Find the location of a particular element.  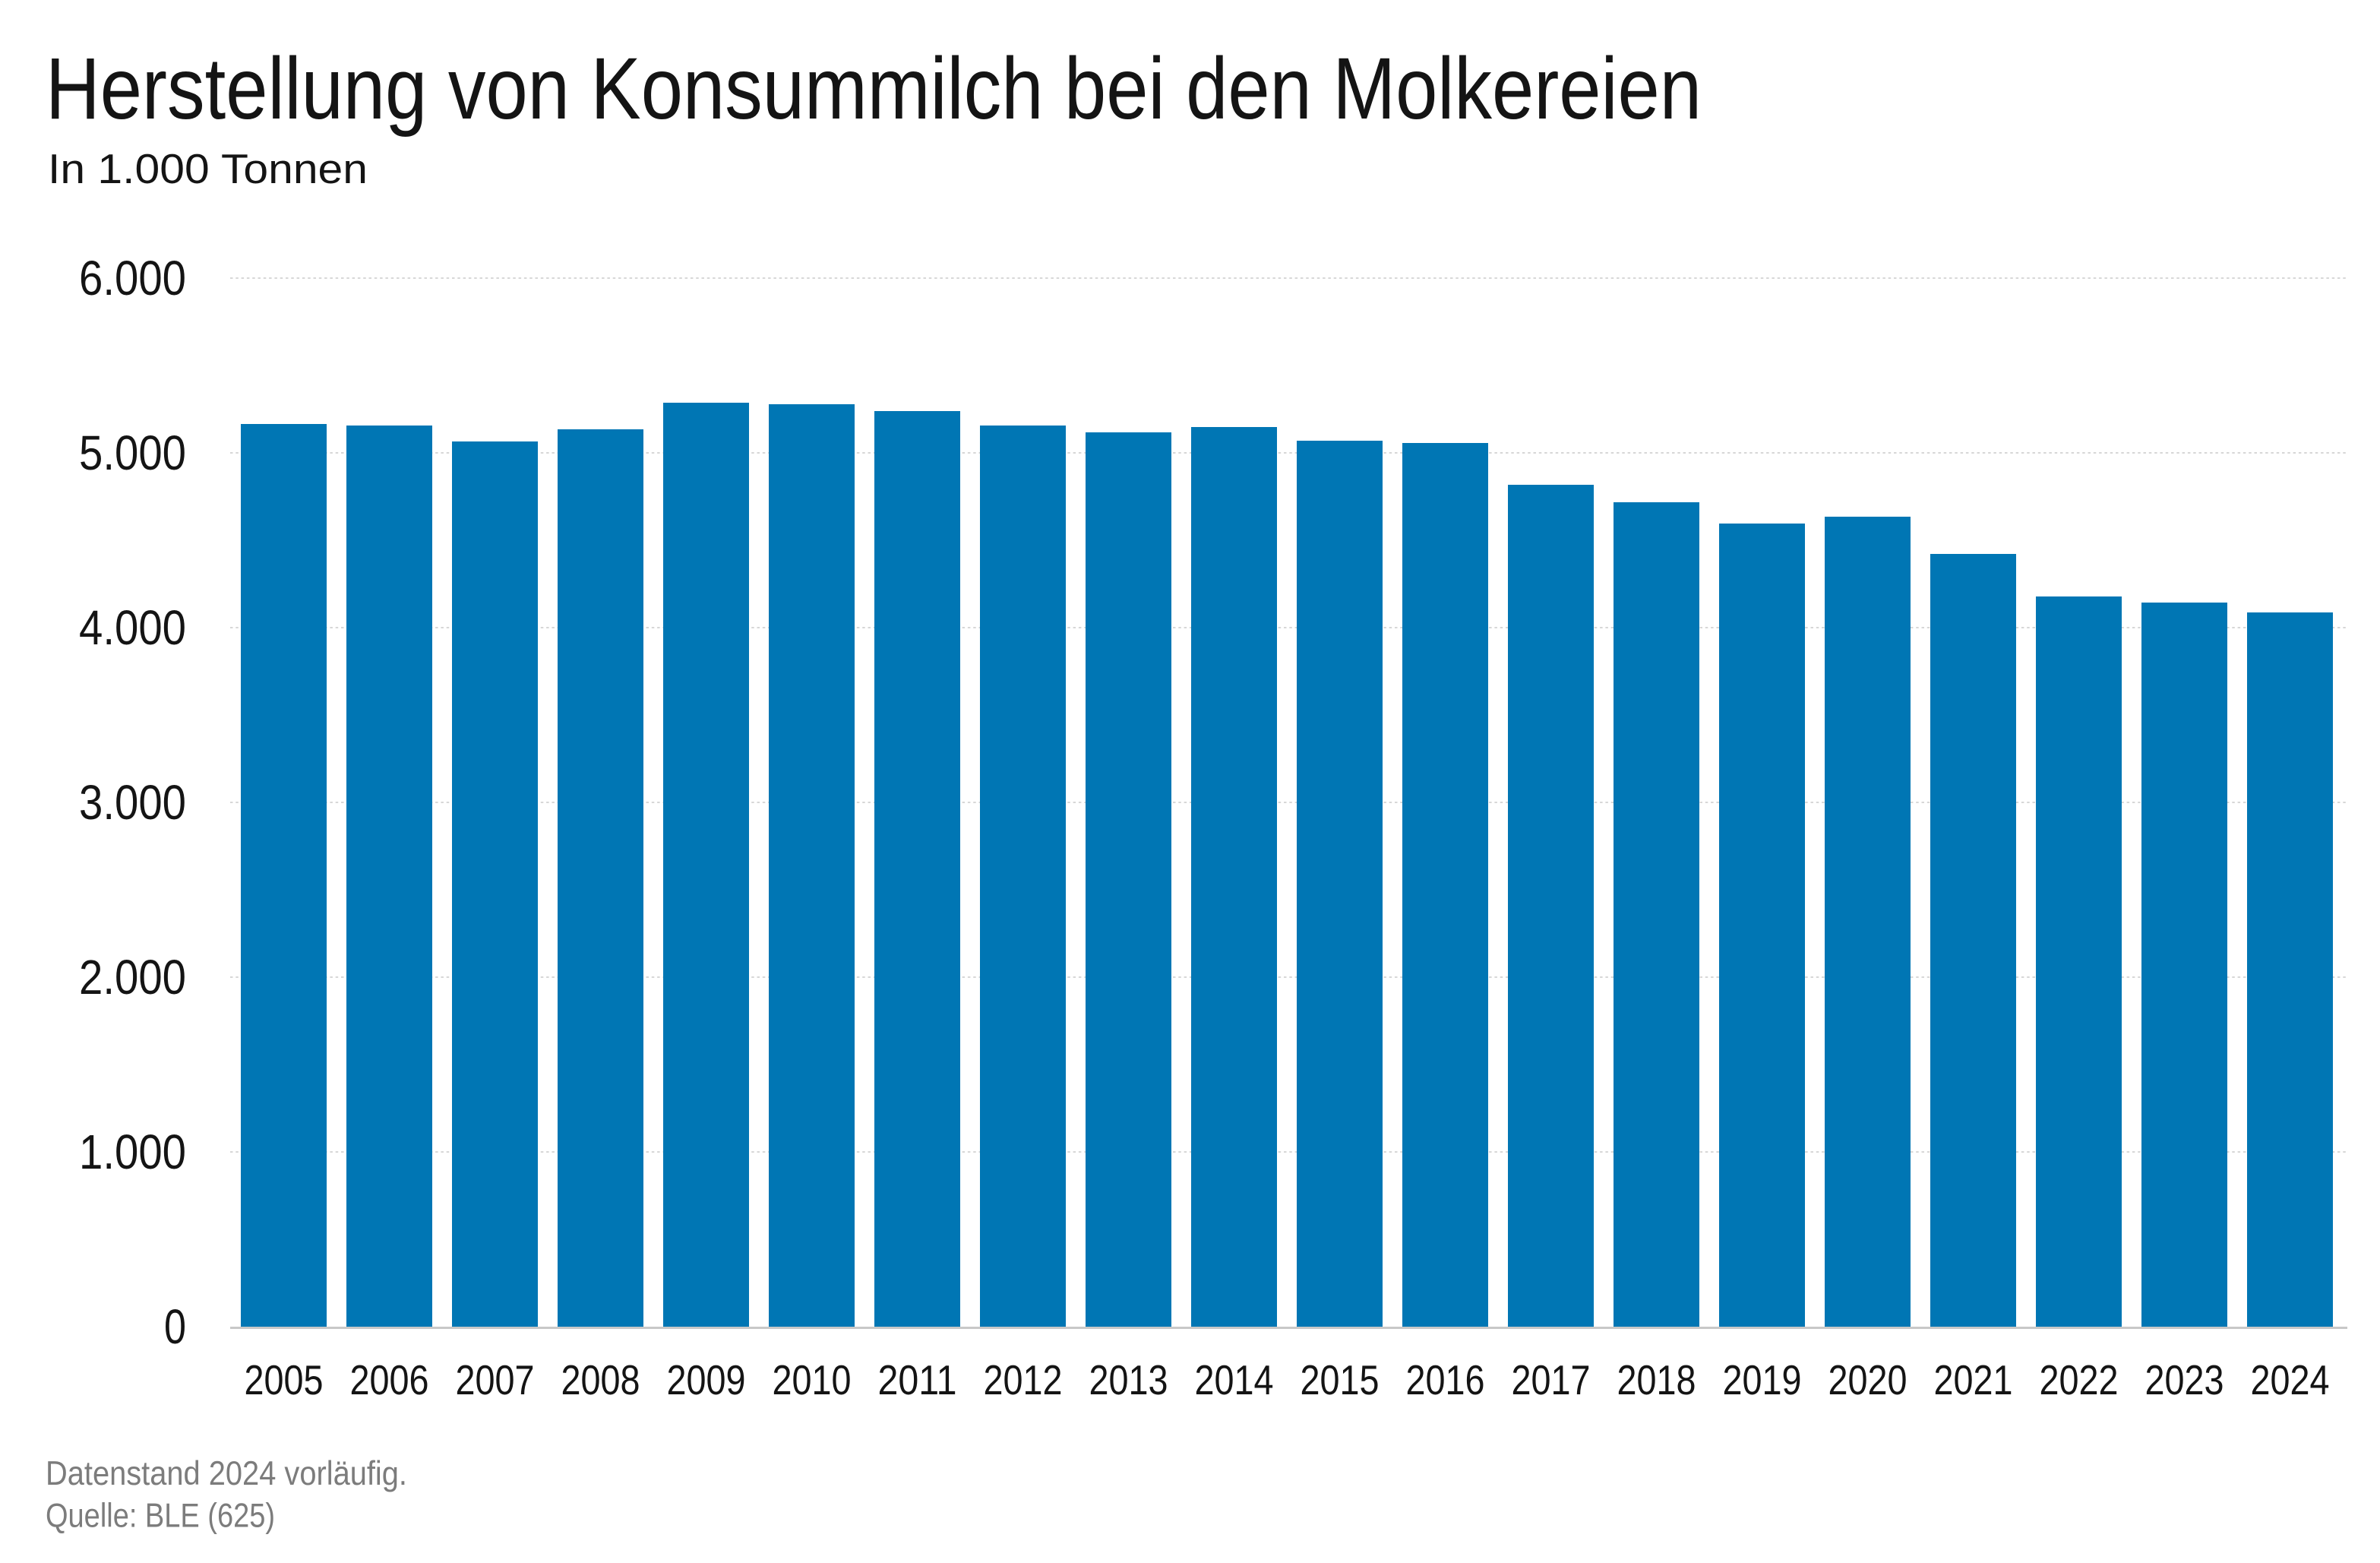

svg-text: 2006 is located at coordinates (389, 1379).